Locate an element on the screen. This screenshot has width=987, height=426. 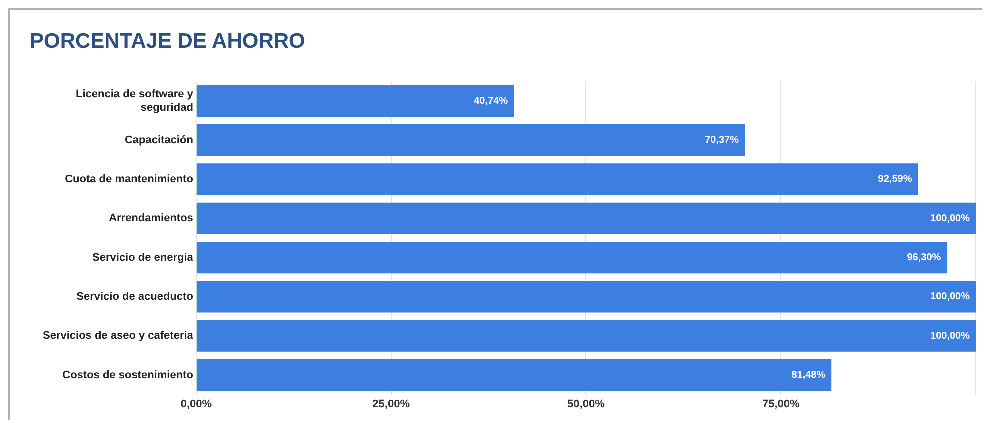
y-tick-label: Licencia de software y seguridad is located at coordinates (135, 101).